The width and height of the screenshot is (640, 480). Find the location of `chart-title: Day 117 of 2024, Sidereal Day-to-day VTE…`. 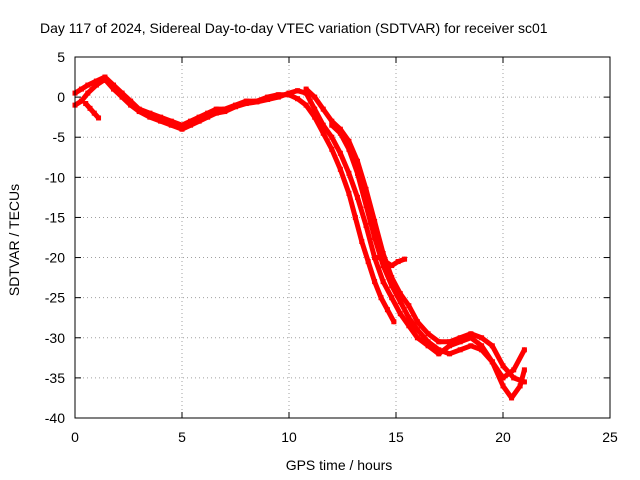

chart-title: Day 117 of 2024, Sidereal Day-to-day VTE… is located at coordinates (294, 28).